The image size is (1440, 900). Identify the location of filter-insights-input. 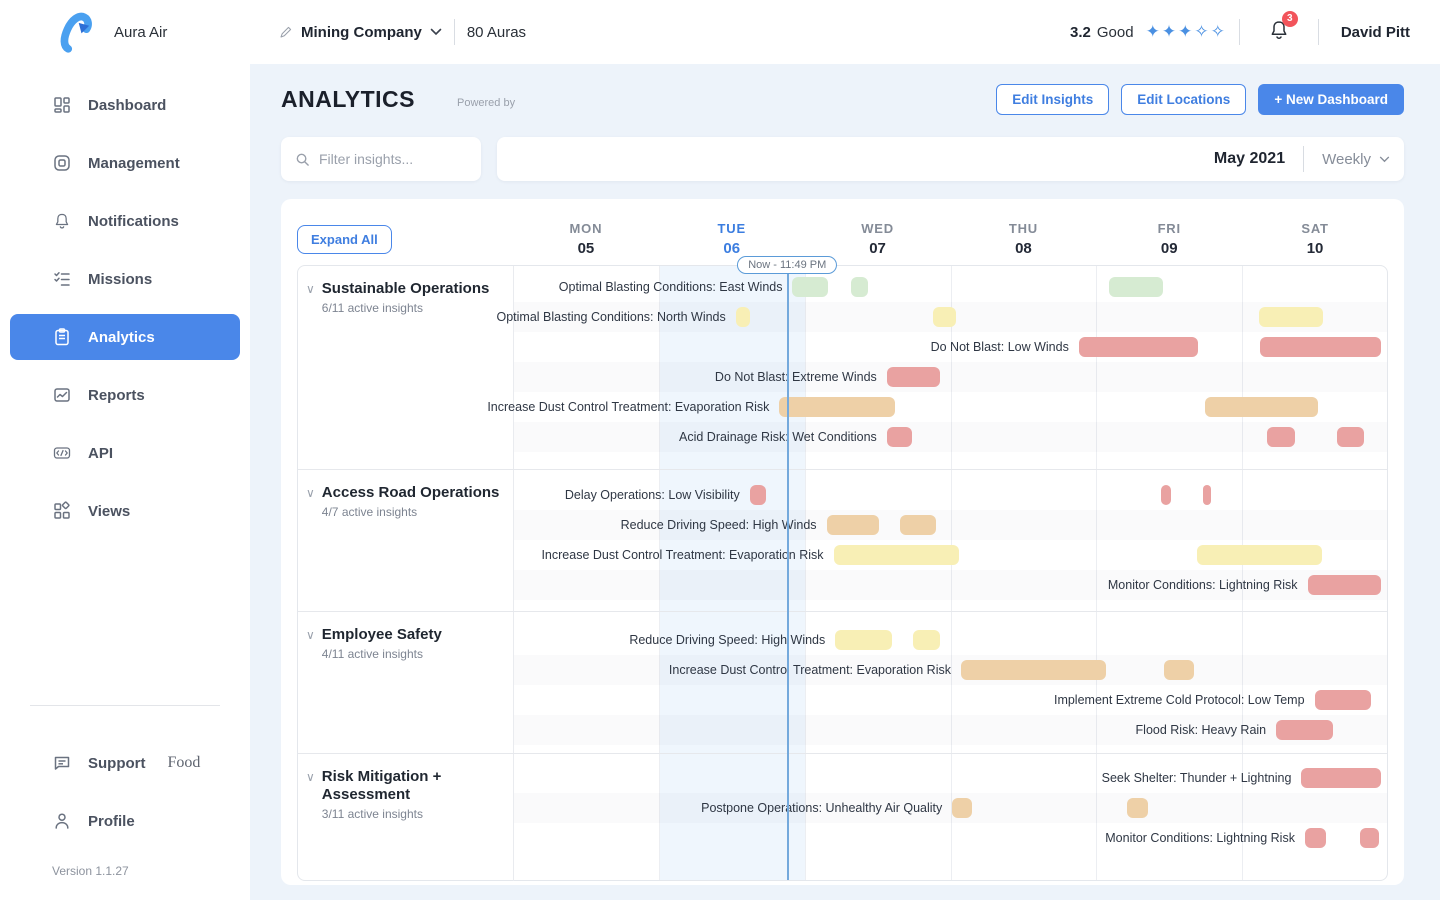
(389, 159).